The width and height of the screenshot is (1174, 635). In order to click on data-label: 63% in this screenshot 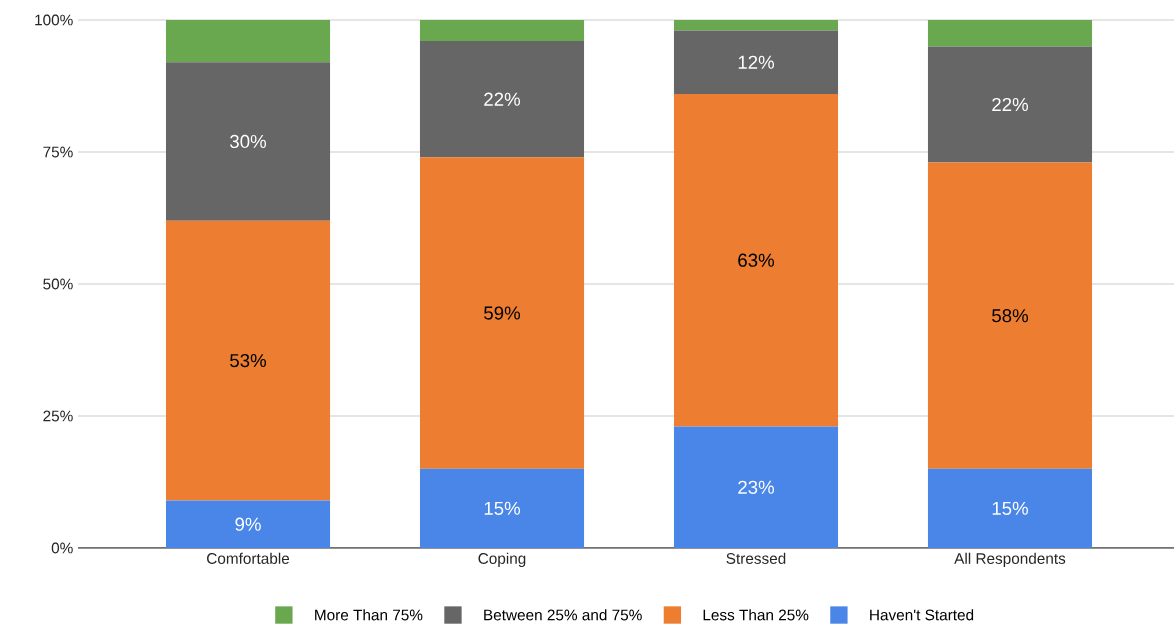, I will do `click(756, 260)`.